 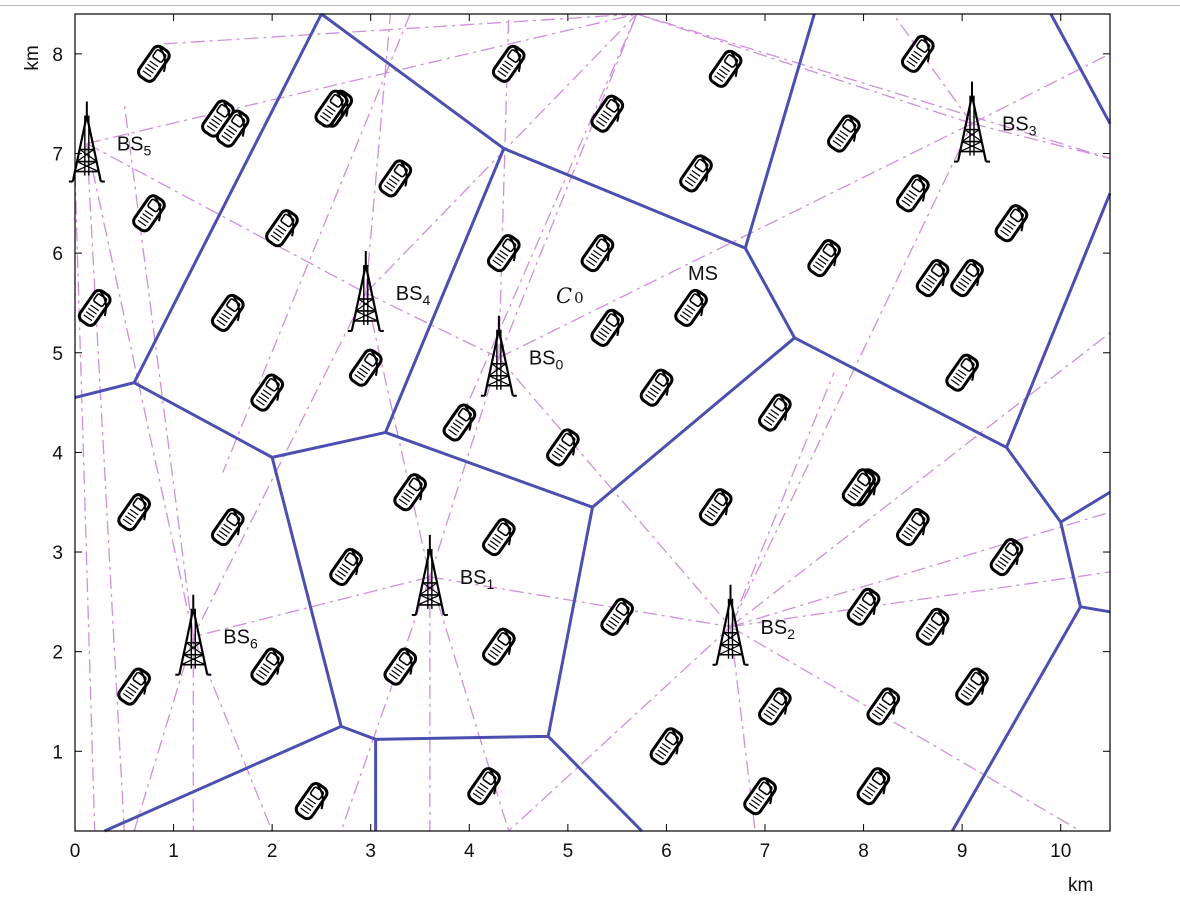 What do you see at coordinates (216, 634) in the screenshot?
I see `base-station-bs6: BS6` at bounding box center [216, 634].